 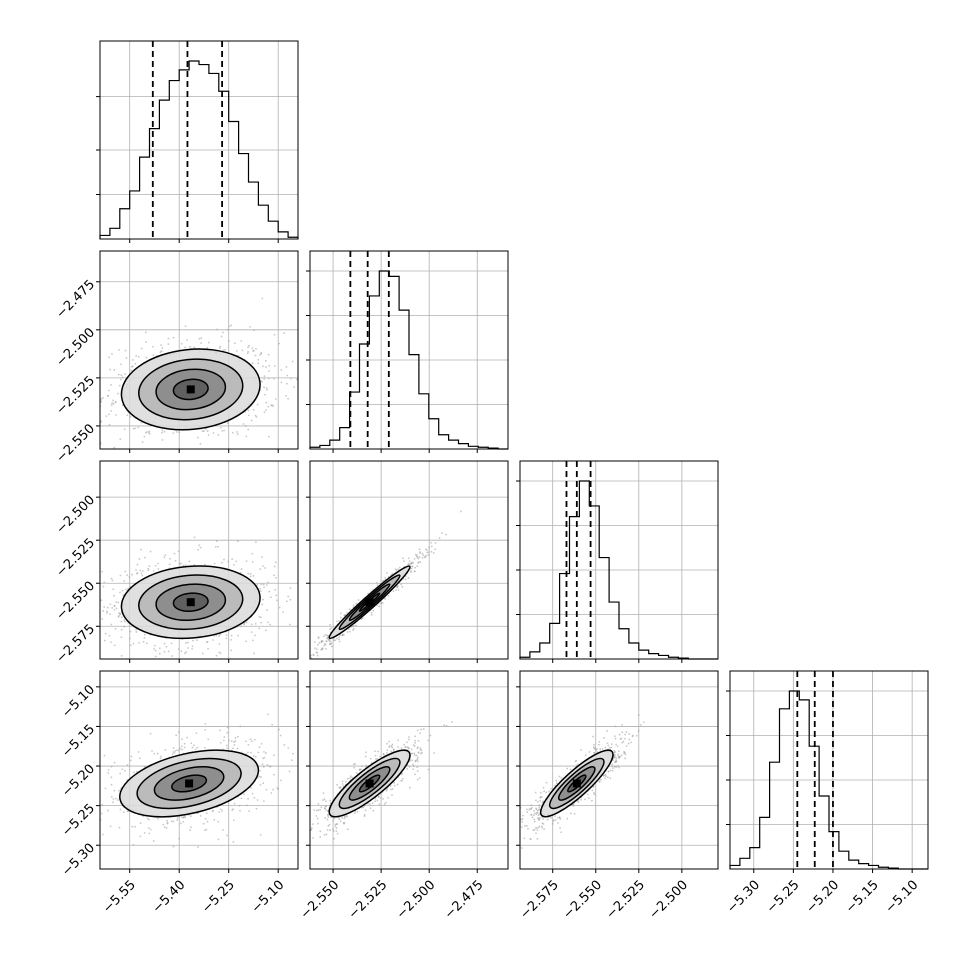 I want to click on y-tick-label: −2.575, so click(x=75, y=644).